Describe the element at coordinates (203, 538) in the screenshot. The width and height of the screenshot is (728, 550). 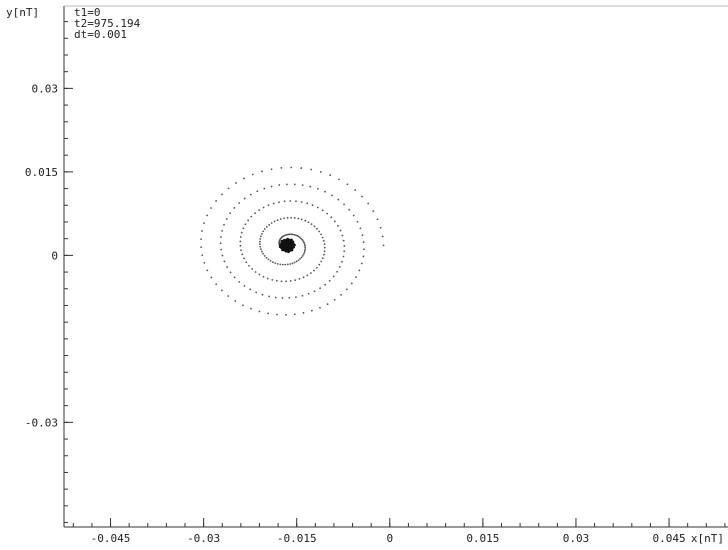
I see `x-tick-label: -0.03` at that location.